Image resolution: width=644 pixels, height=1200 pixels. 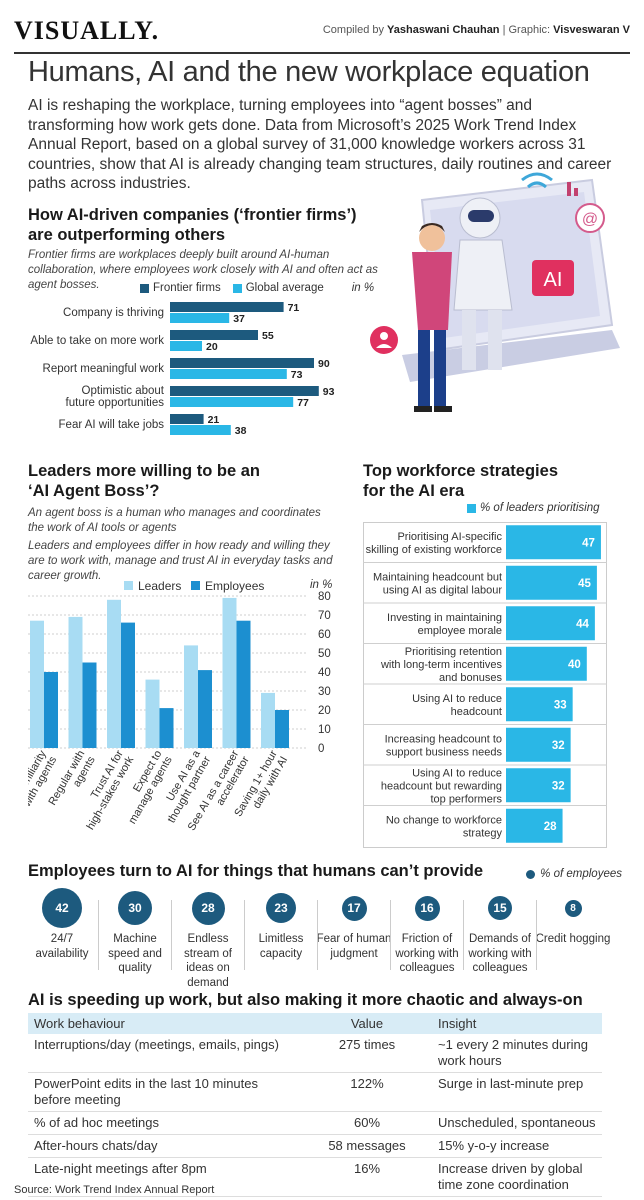 I want to click on employees-legend: % of employees, so click(x=574, y=874).